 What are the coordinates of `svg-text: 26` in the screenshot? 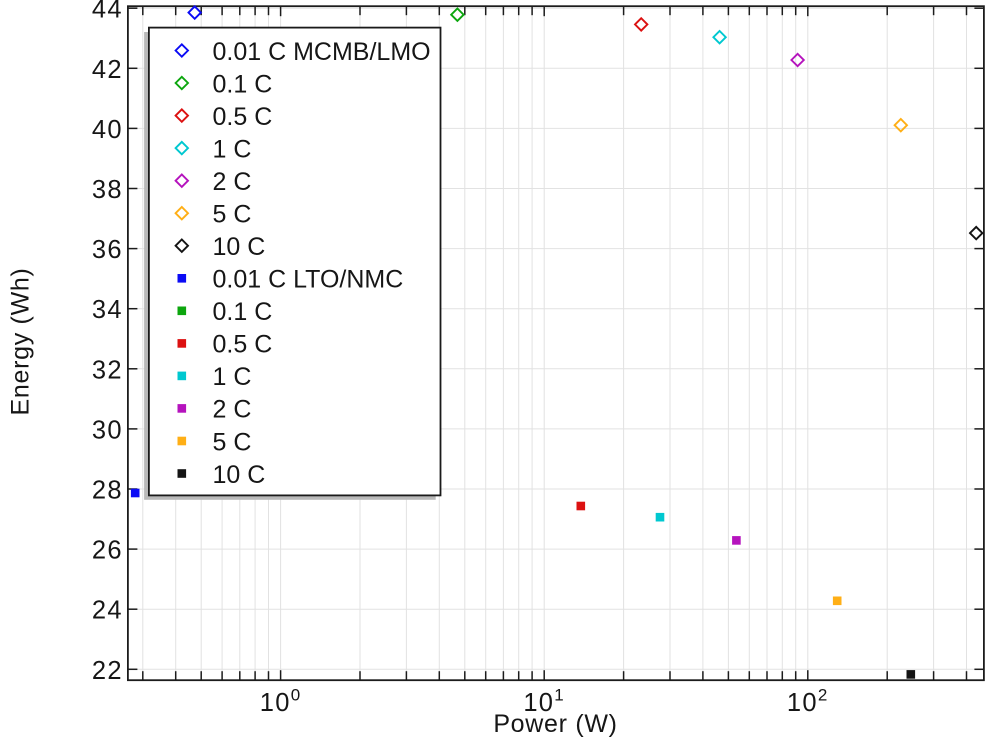 It's located at (107, 551).